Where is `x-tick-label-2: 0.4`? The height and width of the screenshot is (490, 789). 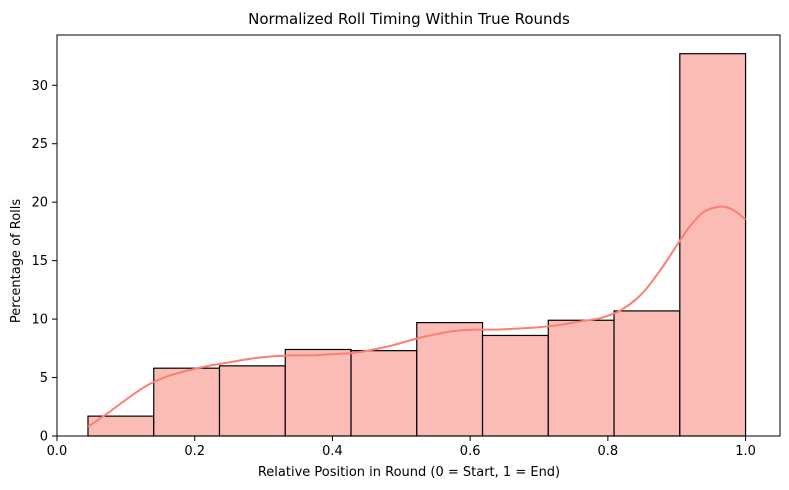 x-tick-label-2: 0.4 is located at coordinates (332, 451).